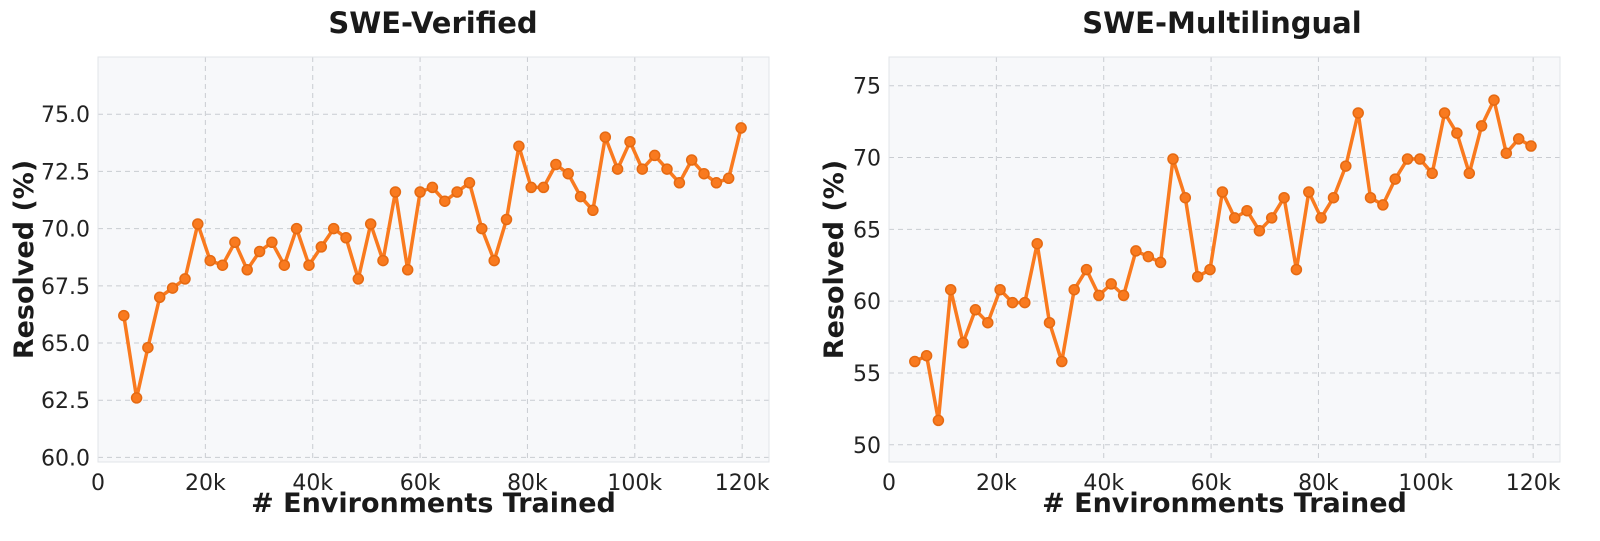 Image resolution: width=1600 pixels, height=541 pixels. What do you see at coordinates (65, 458) in the screenshot?
I see `y-tick-label: 60.0` at bounding box center [65, 458].